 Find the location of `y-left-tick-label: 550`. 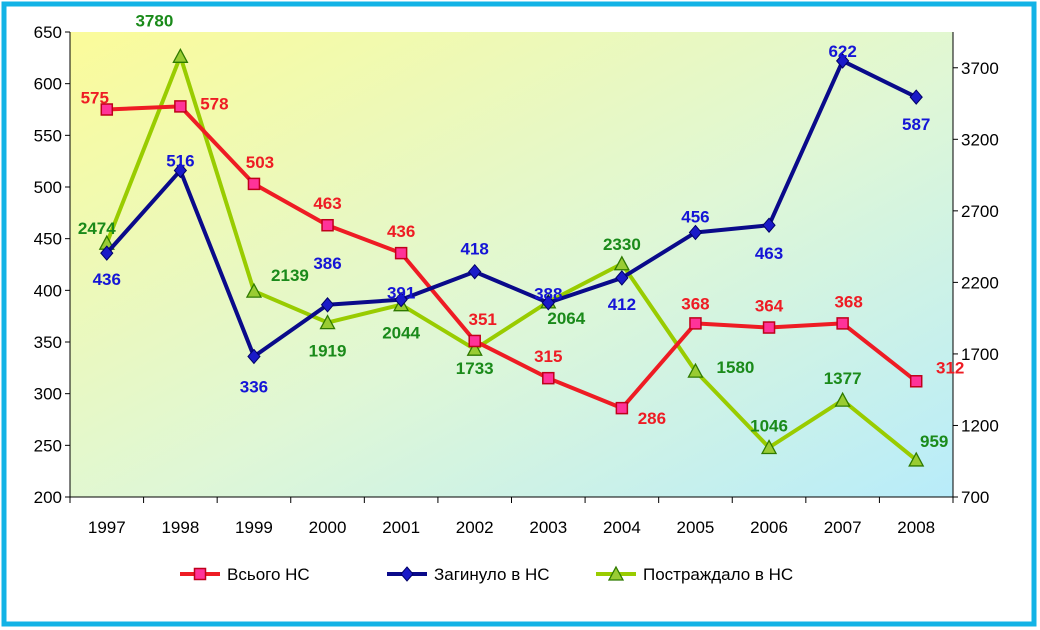

y-left-tick-label: 550 is located at coordinates (48, 135).